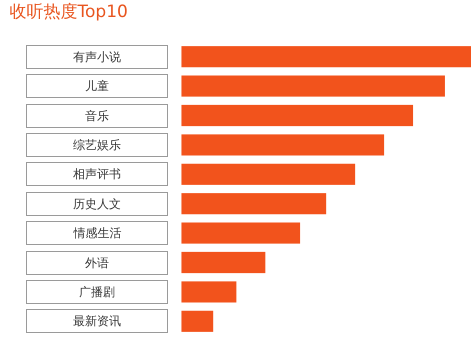 Image resolution: width=475 pixels, height=340 pixels. I want to click on y-tick-label: 相声评书, so click(97, 174).